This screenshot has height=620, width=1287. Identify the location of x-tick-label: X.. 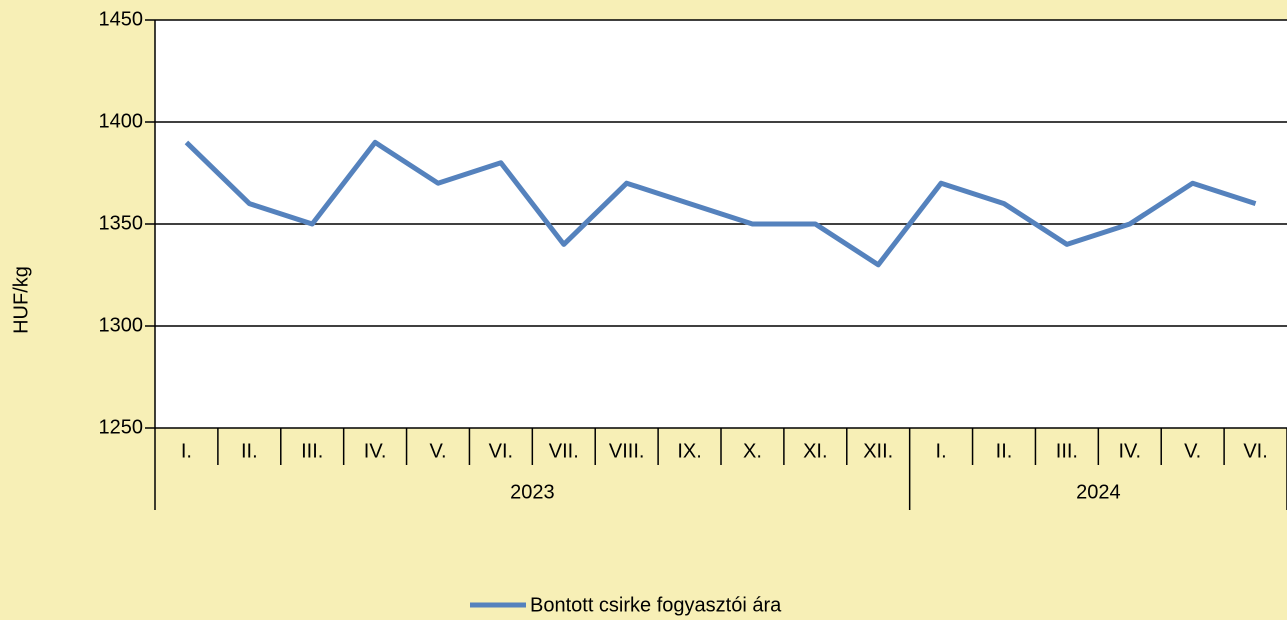
(752, 451).